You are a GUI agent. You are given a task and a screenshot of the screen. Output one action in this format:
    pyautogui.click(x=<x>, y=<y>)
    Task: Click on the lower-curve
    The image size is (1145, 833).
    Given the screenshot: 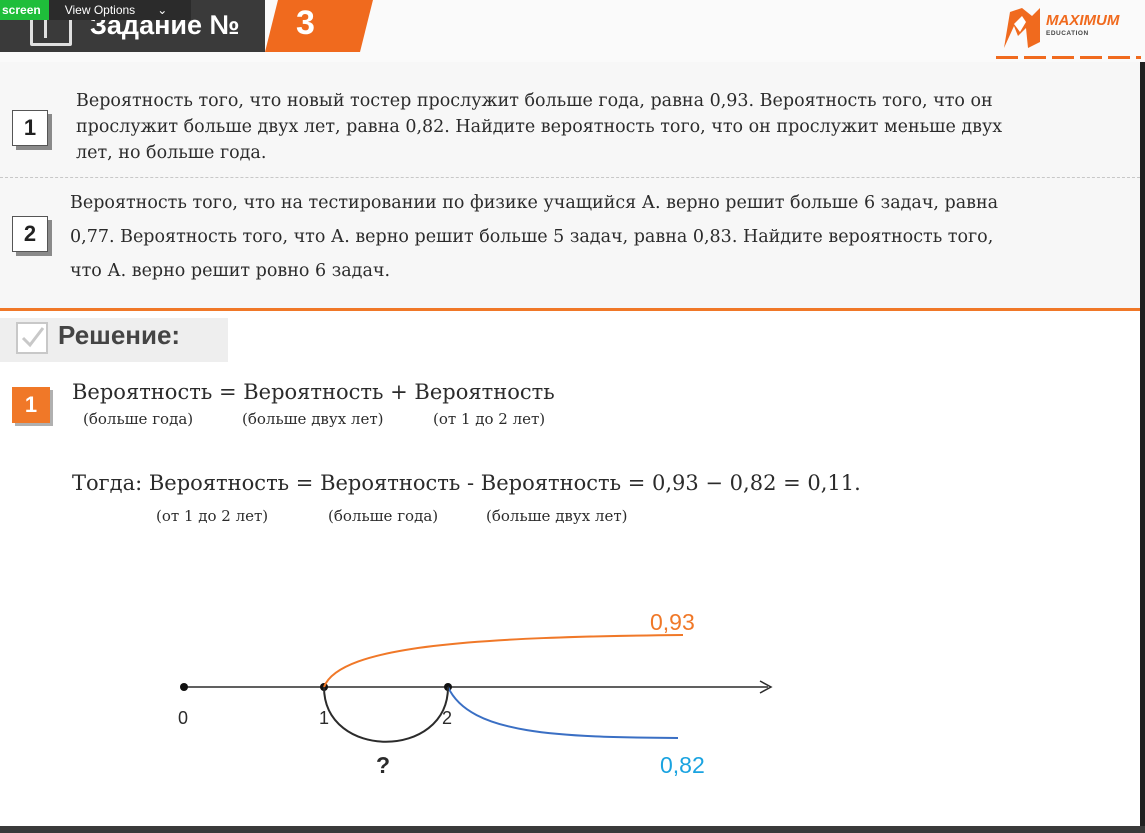 What is the action you would take?
    pyautogui.click(x=563, y=712)
    